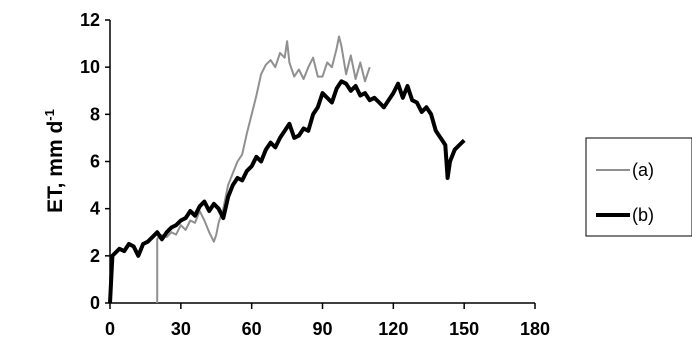 The width and height of the screenshot is (692, 358). I want to click on y-axis-label: ET, mm d-1, so click(54, 161).